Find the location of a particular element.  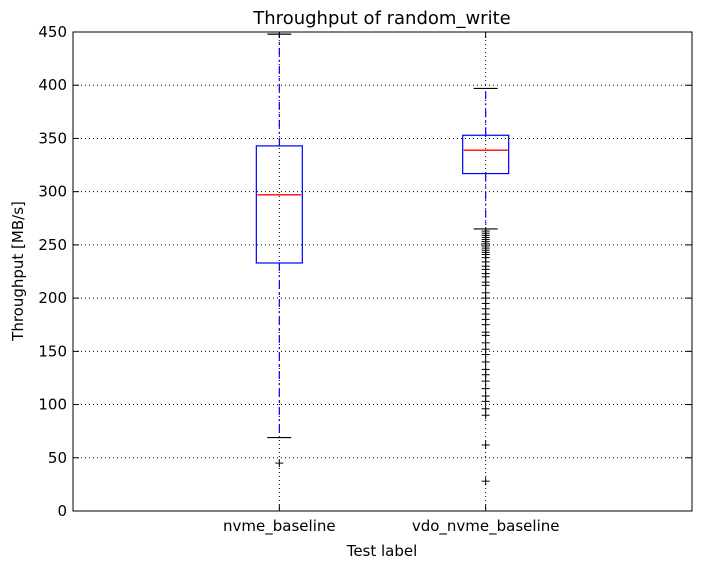

y-tick-label: 200 is located at coordinates (52, 298).